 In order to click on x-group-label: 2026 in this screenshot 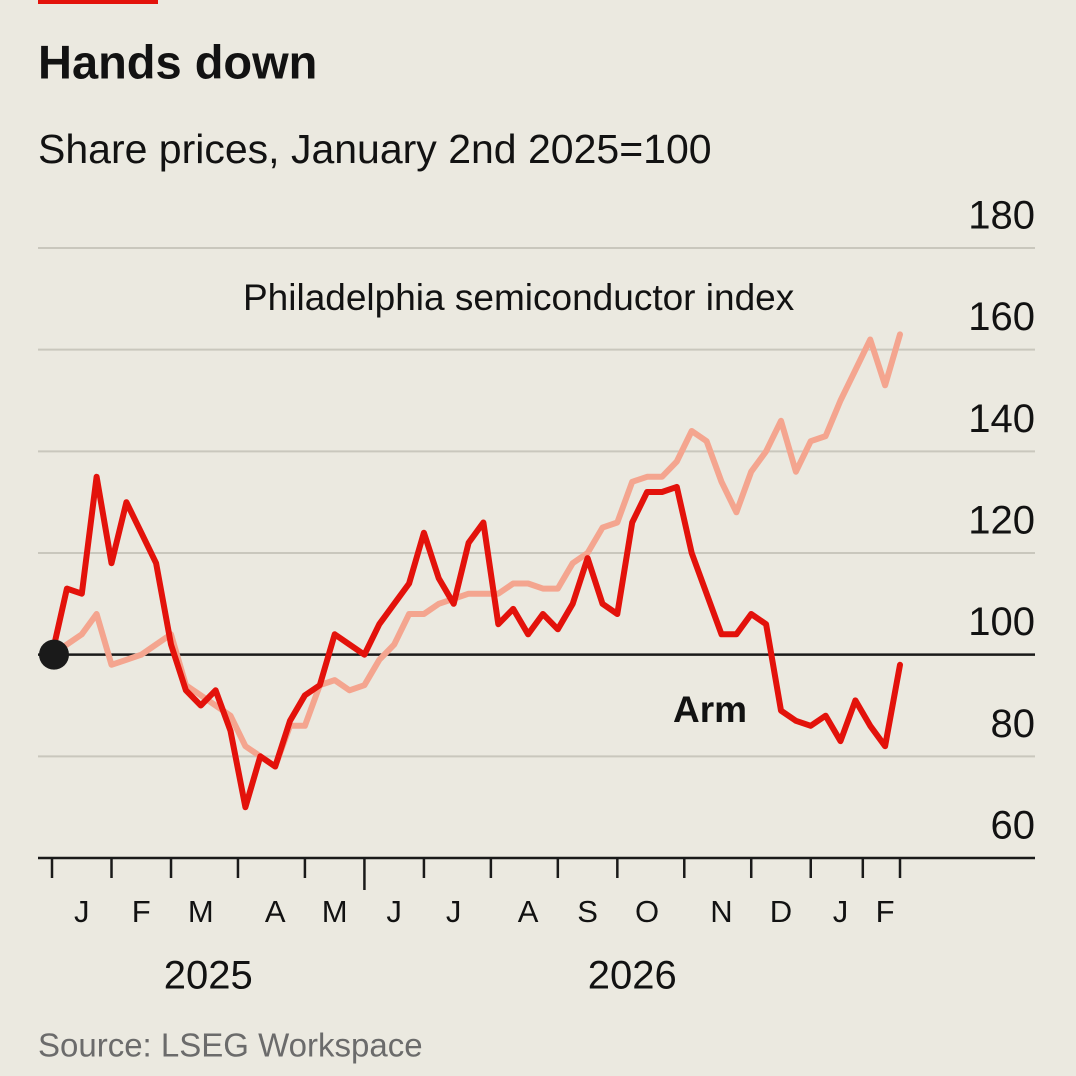, I will do `click(632, 976)`.